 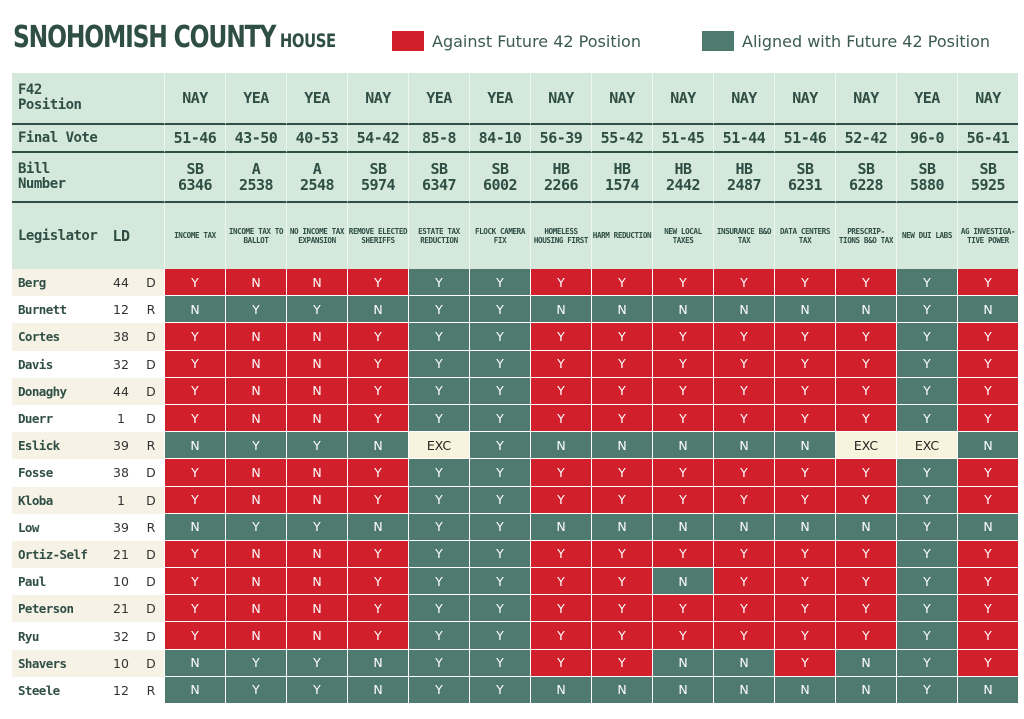 I want to click on legislator-ld: 21, so click(x=121, y=554).